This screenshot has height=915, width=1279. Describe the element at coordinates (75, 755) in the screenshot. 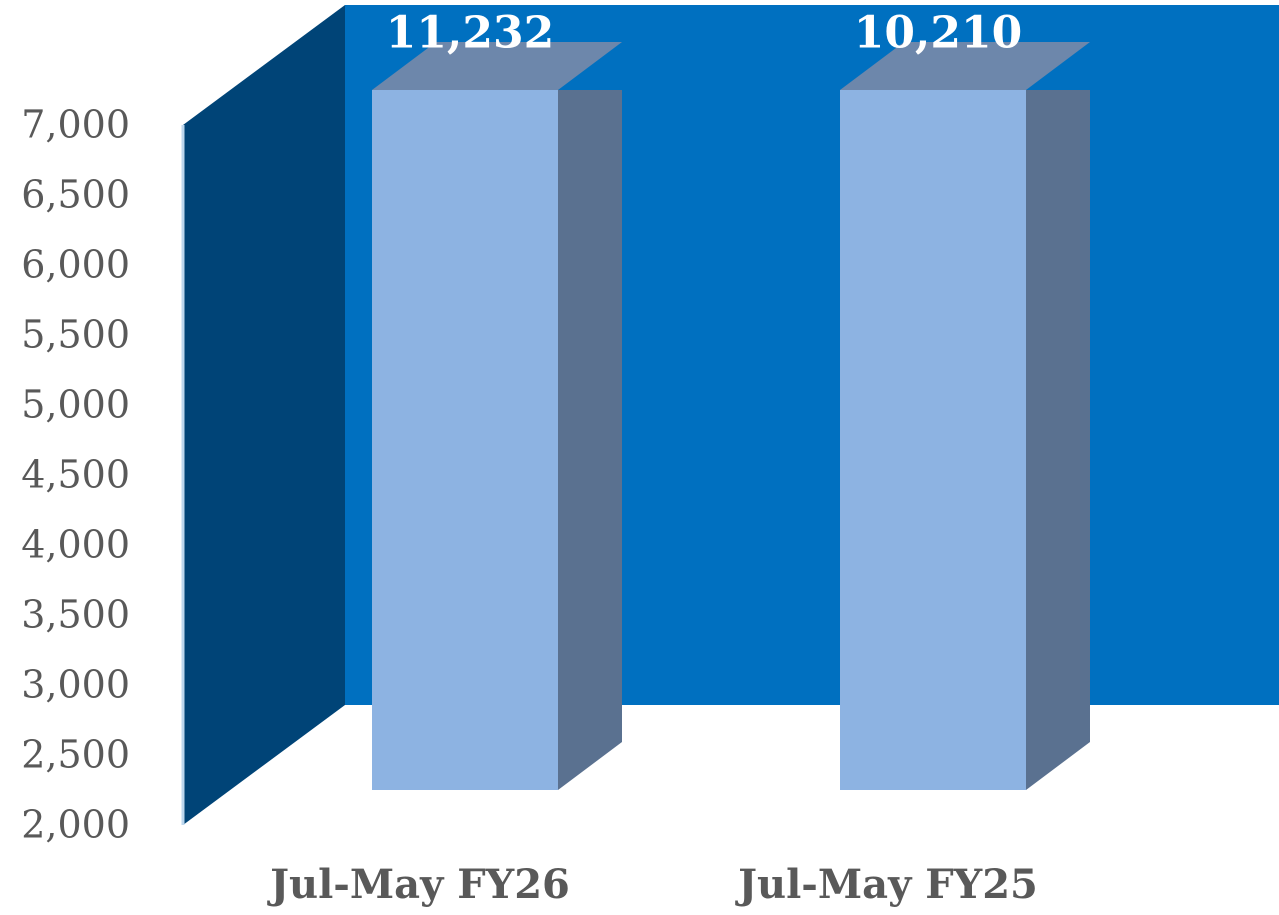

I see `y-tick-label: 2,500` at that location.